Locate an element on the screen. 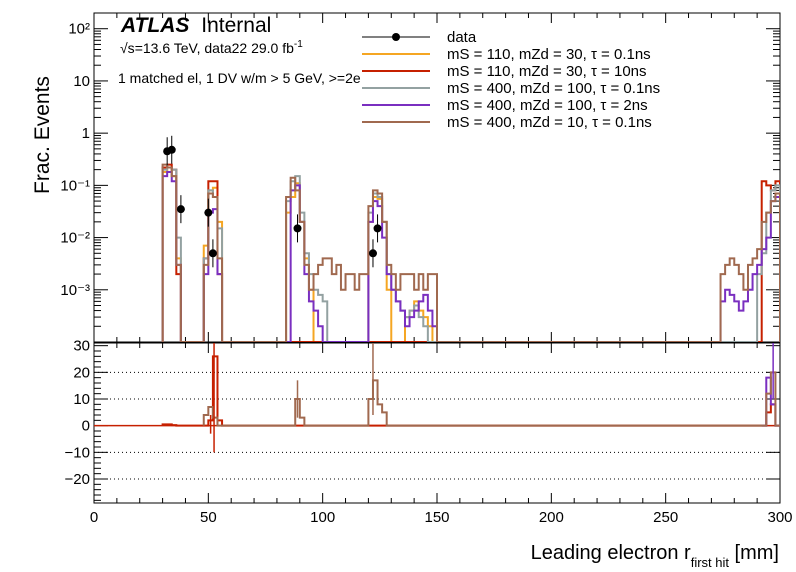  x-axis-label-main: Leading electron r is located at coordinates (611, 553).